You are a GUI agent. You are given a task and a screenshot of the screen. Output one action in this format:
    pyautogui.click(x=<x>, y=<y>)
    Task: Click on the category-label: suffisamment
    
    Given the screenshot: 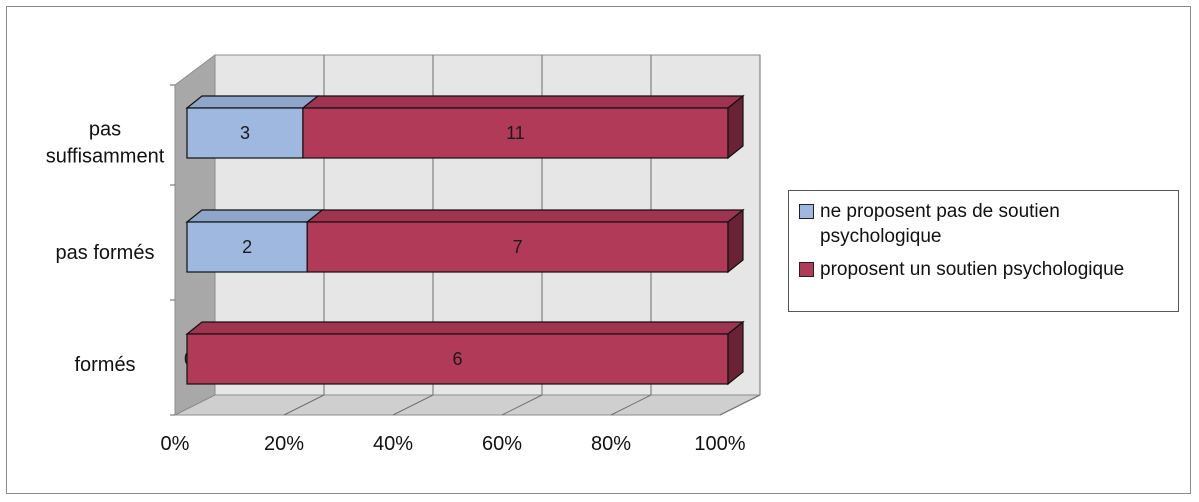 What is the action you would take?
    pyautogui.click(x=105, y=157)
    